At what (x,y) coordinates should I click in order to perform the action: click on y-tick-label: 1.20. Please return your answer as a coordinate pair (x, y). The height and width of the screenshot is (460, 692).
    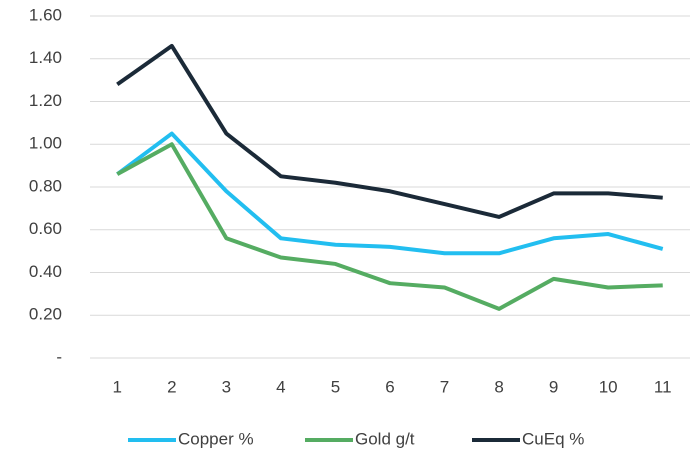
    Looking at the image, I should click on (45, 100).